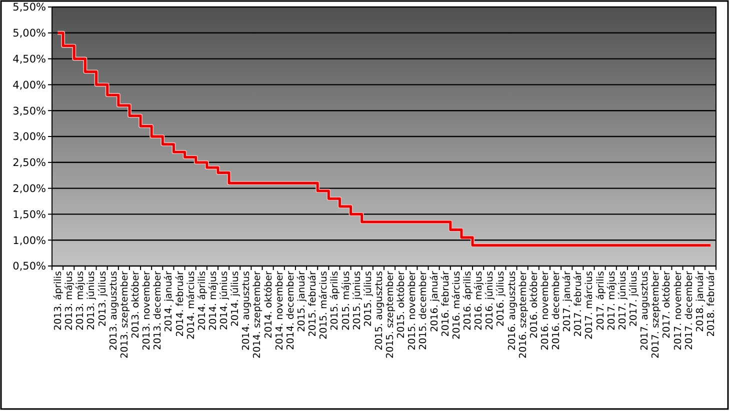  What do you see at coordinates (29, 214) in the screenshot?
I see `y-tick-label: 1,50%` at bounding box center [29, 214].